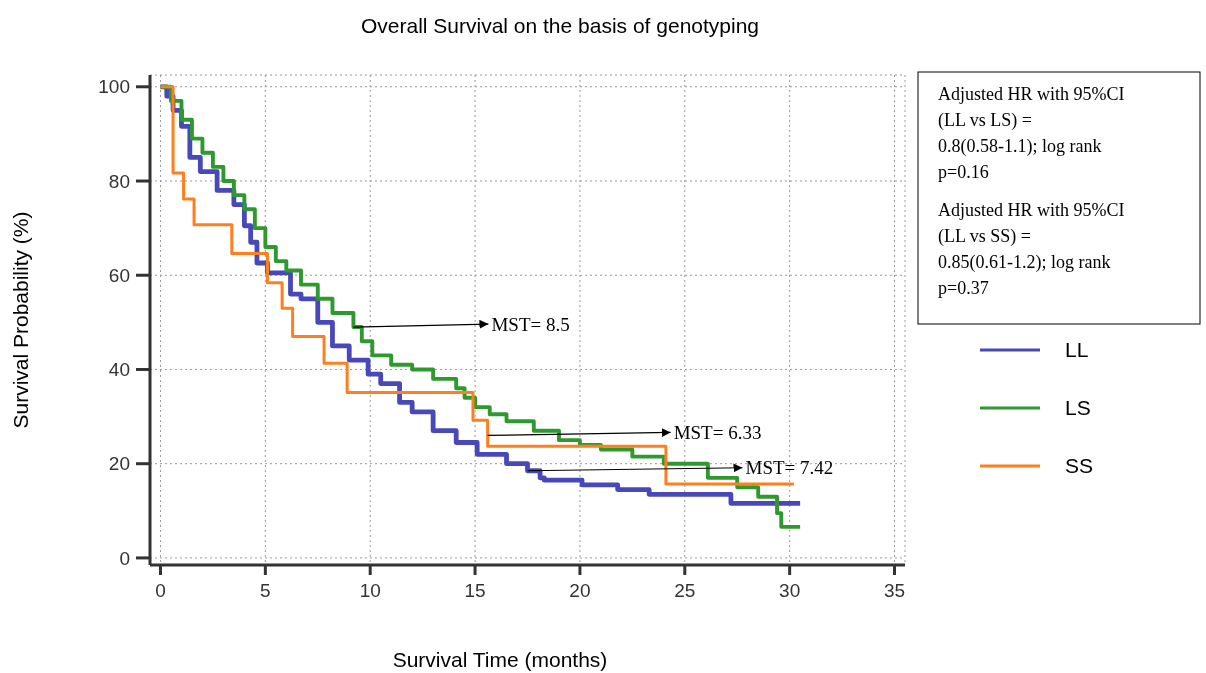 This screenshot has width=1206, height=673. Describe the element at coordinates (1031, 249) in the screenshot. I see `text: Adjusted HR with 95%CI (LL vs SS) = 0.85(0.61-1.2); log rank p=0.37` at that location.